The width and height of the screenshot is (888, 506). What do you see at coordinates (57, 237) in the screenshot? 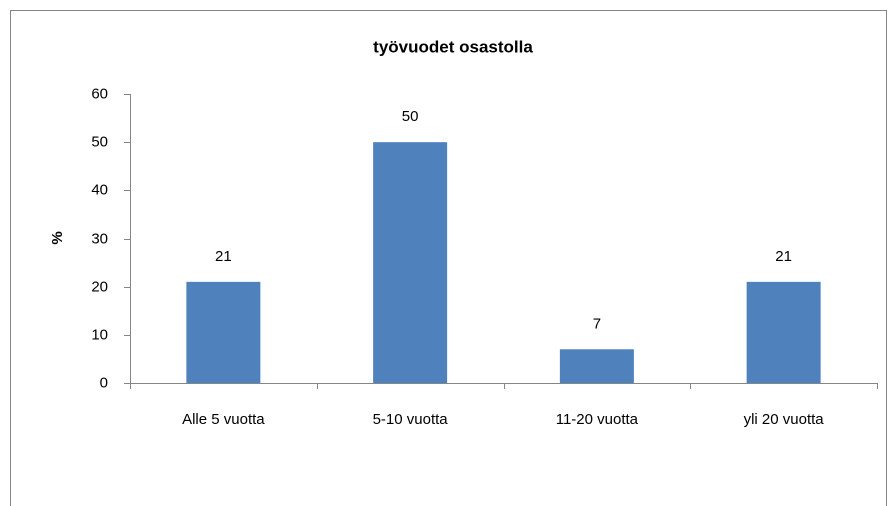
I see `y-axis-label: %` at bounding box center [57, 237].